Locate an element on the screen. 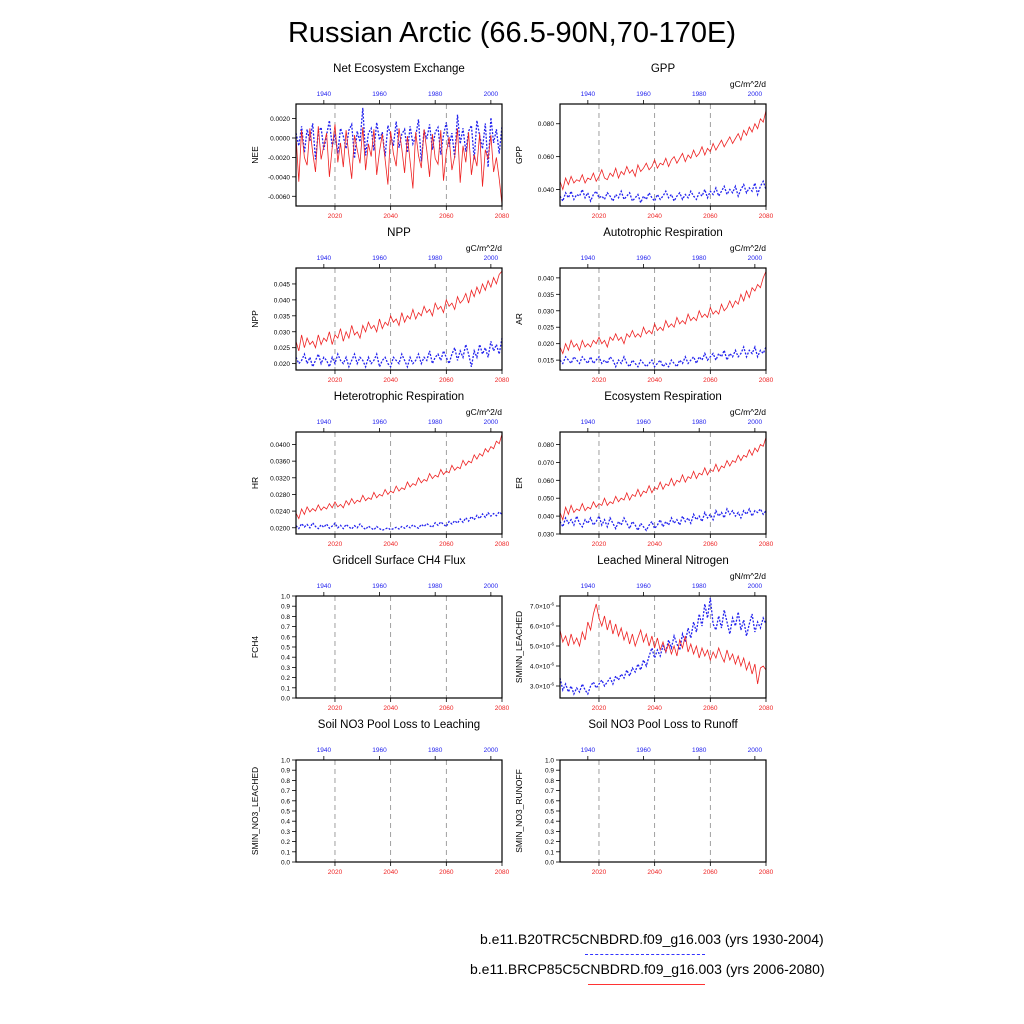  panel-title: GPP is located at coordinates (663, 69).